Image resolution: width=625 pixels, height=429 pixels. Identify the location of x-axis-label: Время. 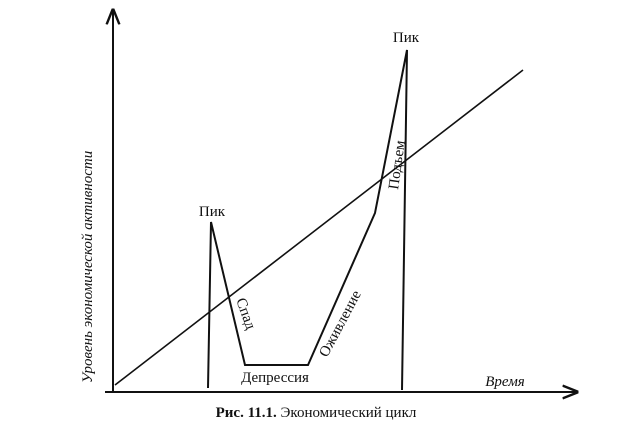
(505, 382).